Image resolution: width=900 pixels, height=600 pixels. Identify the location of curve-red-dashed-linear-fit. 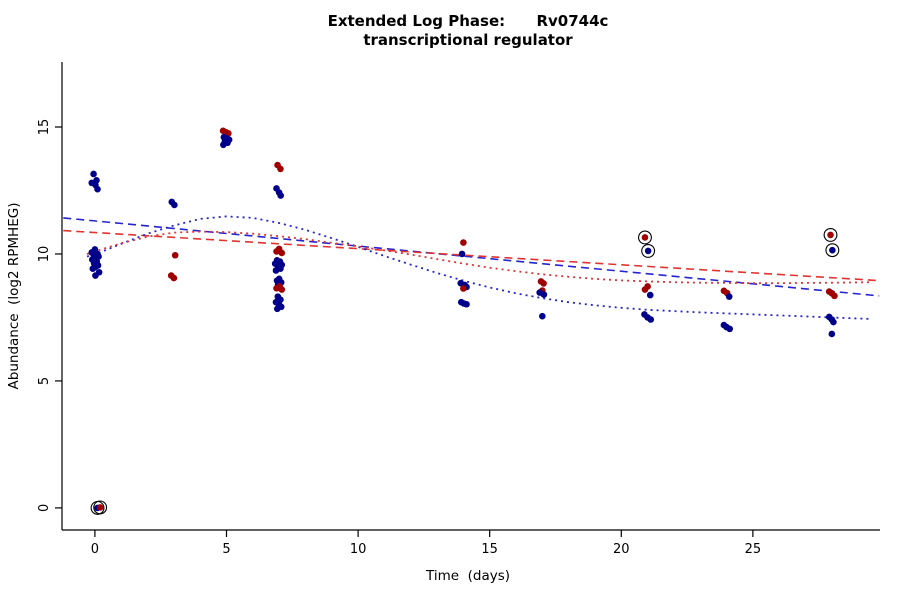
(471, 255).